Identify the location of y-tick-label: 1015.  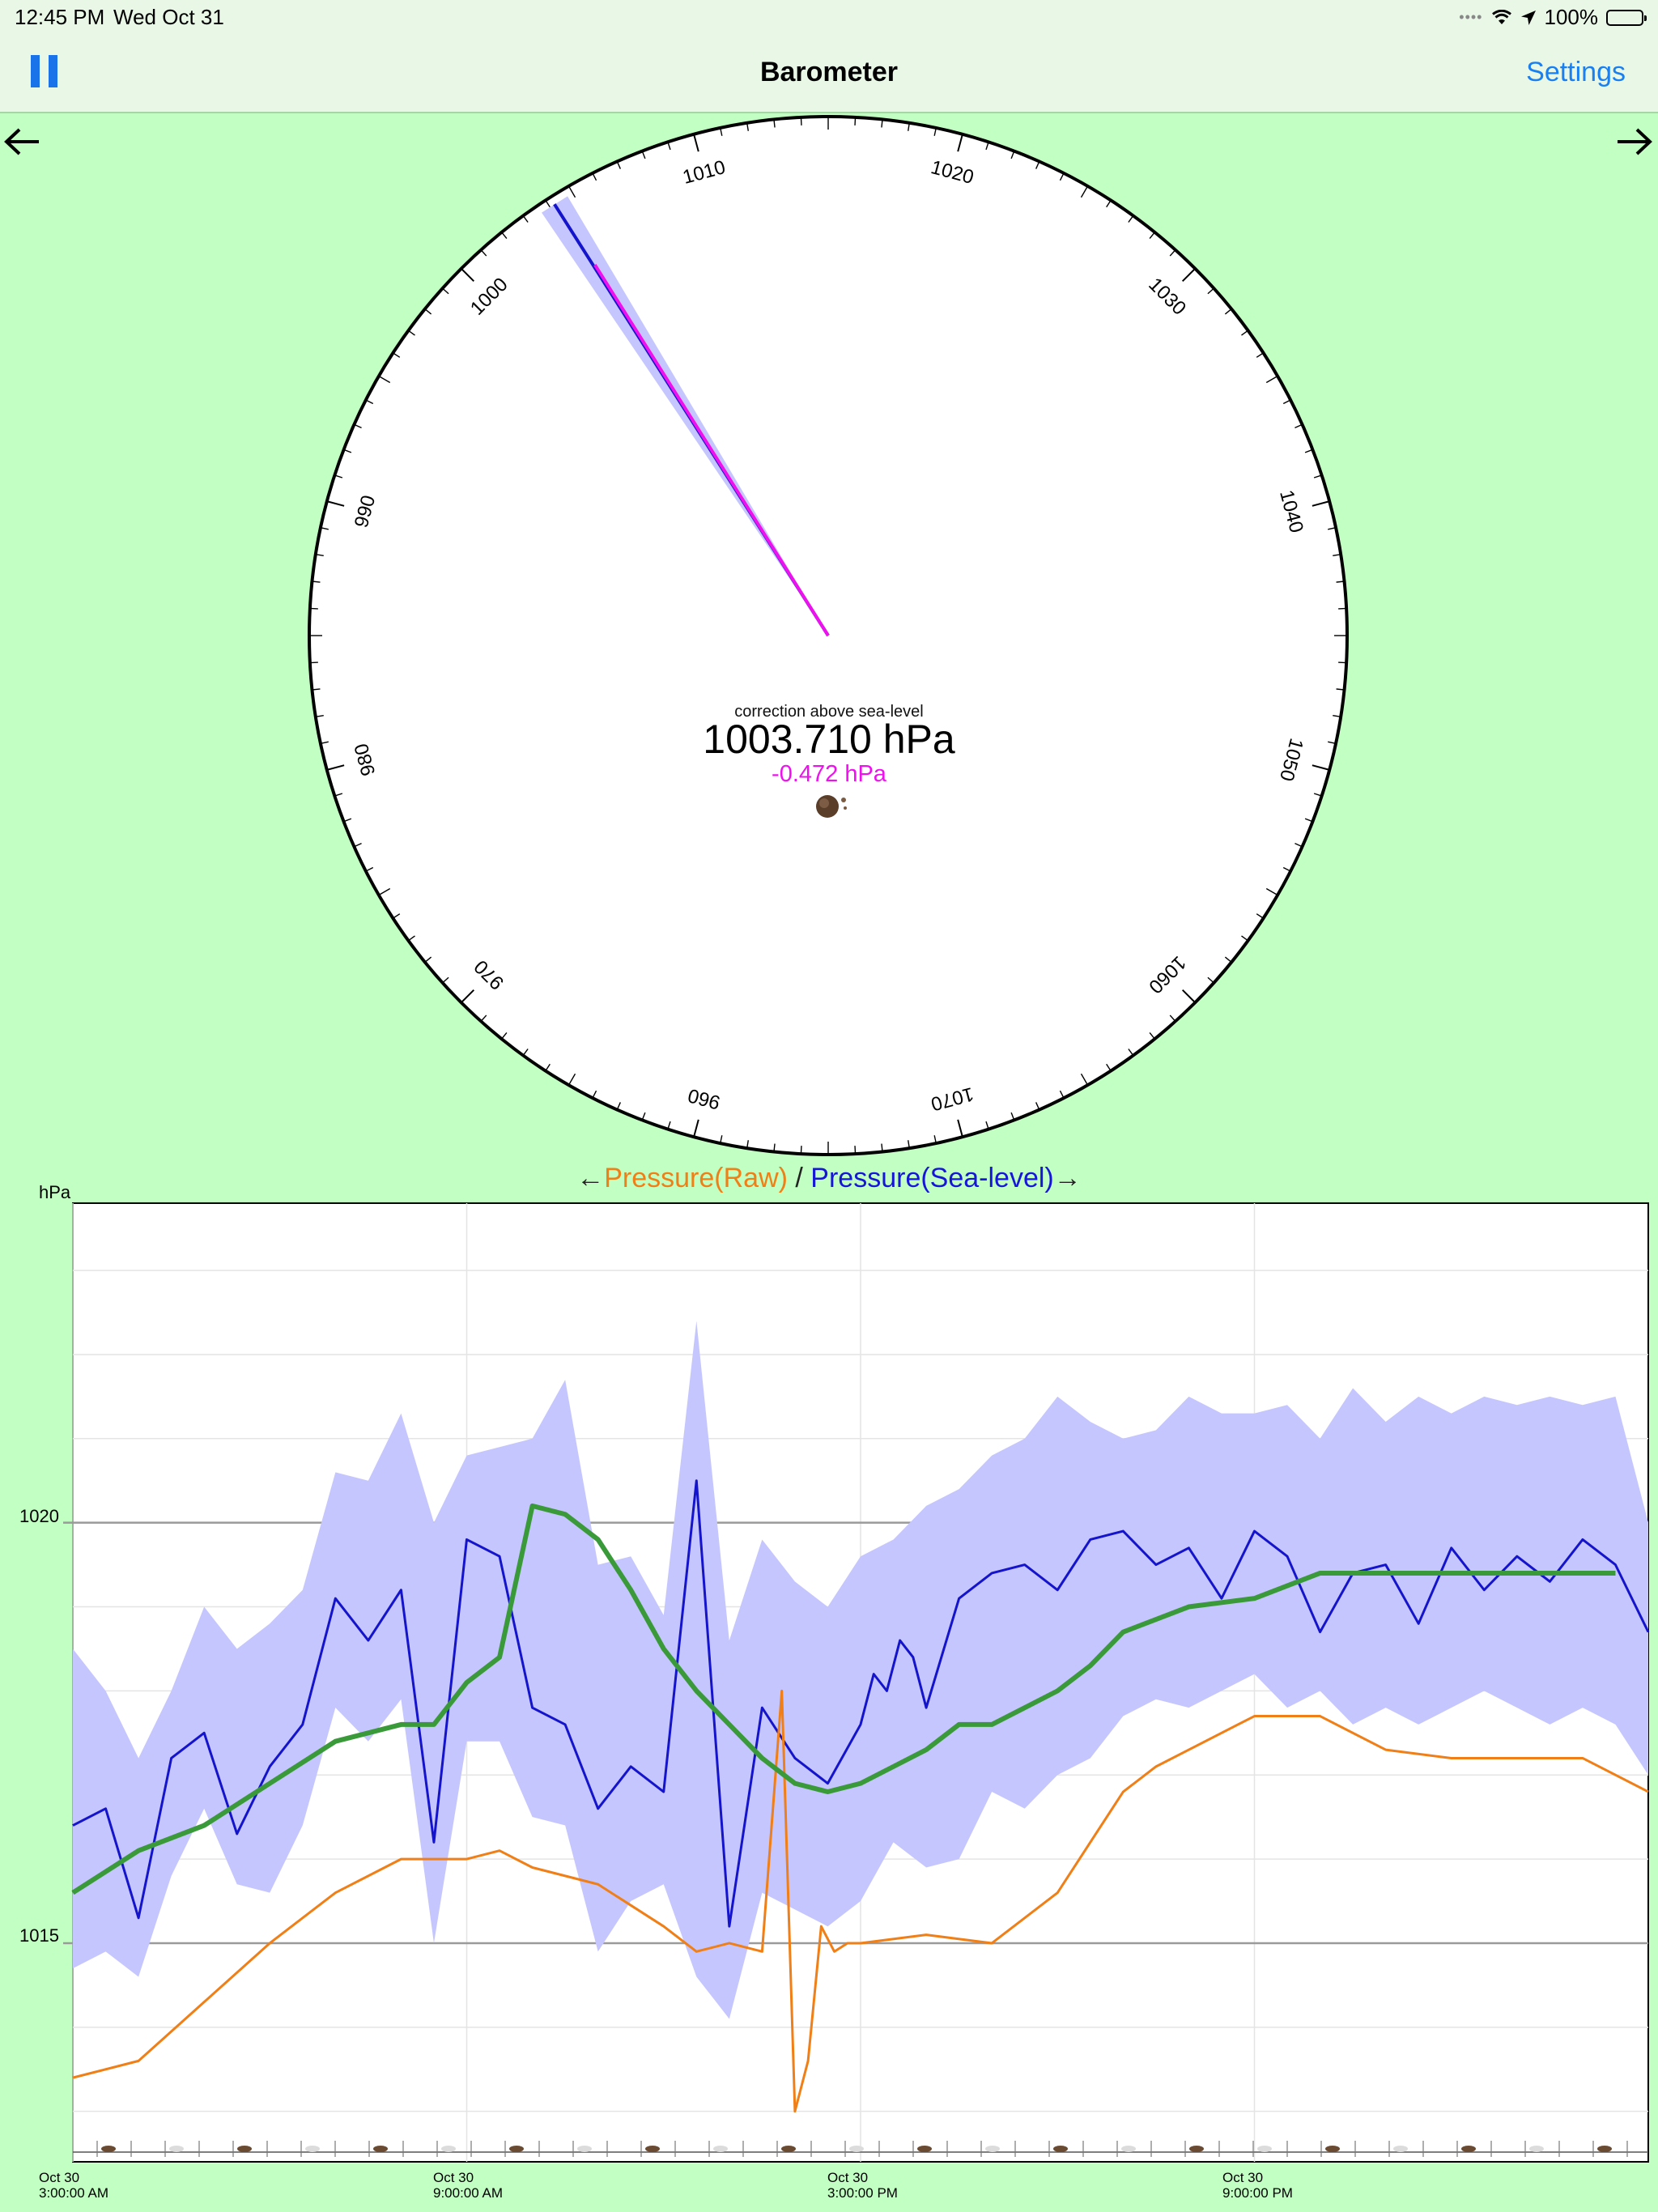
(39, 1936).